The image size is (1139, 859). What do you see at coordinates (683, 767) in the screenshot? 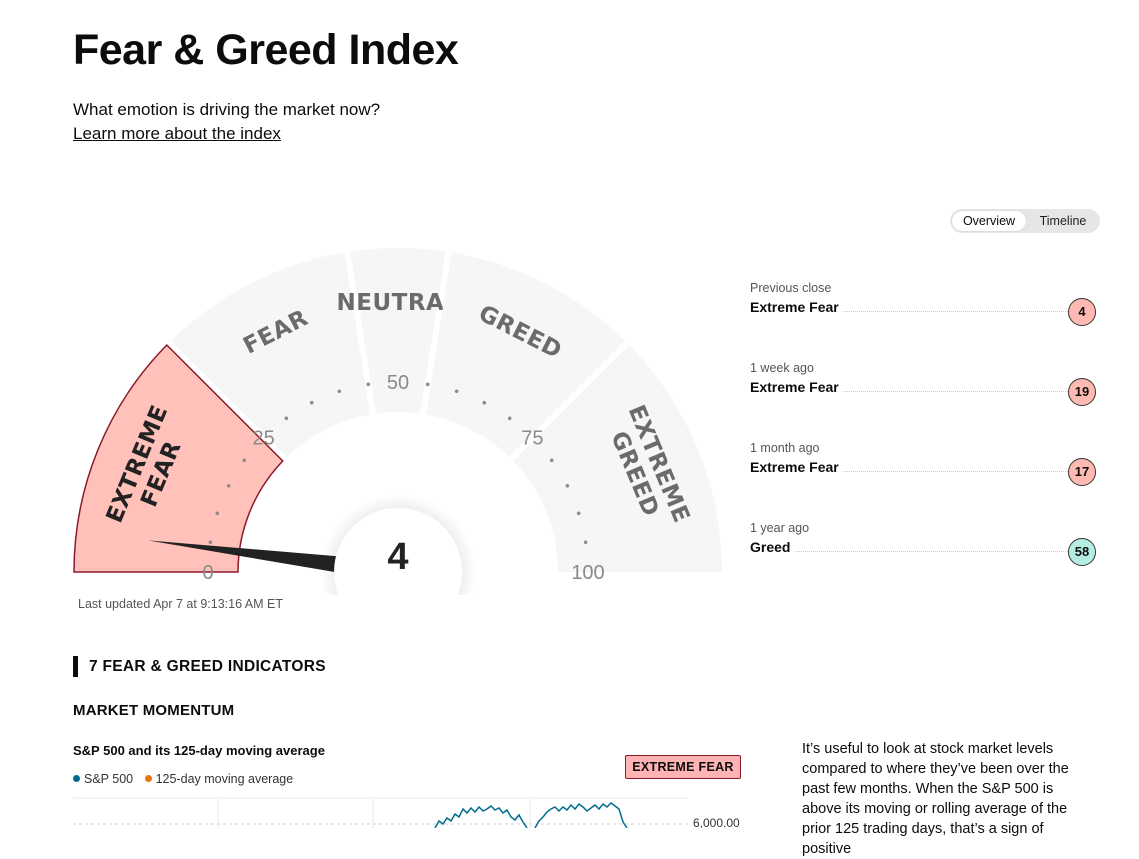
I see `momentum-rating-badge: EXTREME FEAR` at bounding box center [683, 767].